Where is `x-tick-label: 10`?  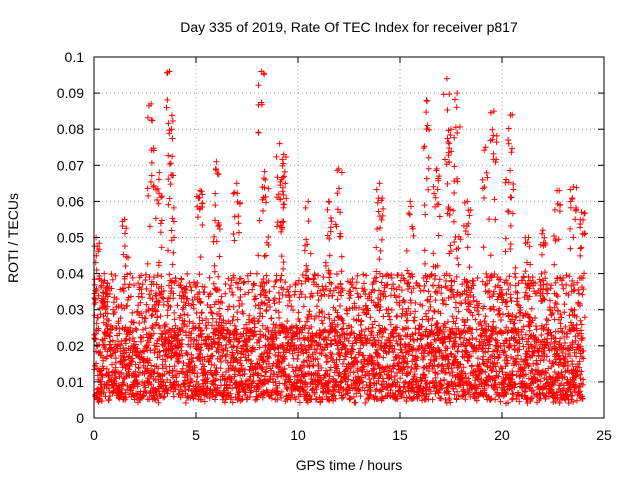
x-tick-label: 10 is located at coordinates (298, 435).